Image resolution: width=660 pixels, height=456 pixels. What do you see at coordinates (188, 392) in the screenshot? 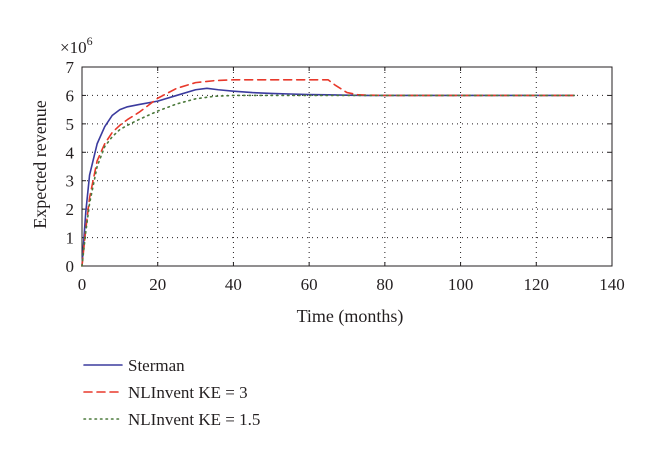
I see `legend-label: NLInvent KE = 3` at bounding box center [188, 392].